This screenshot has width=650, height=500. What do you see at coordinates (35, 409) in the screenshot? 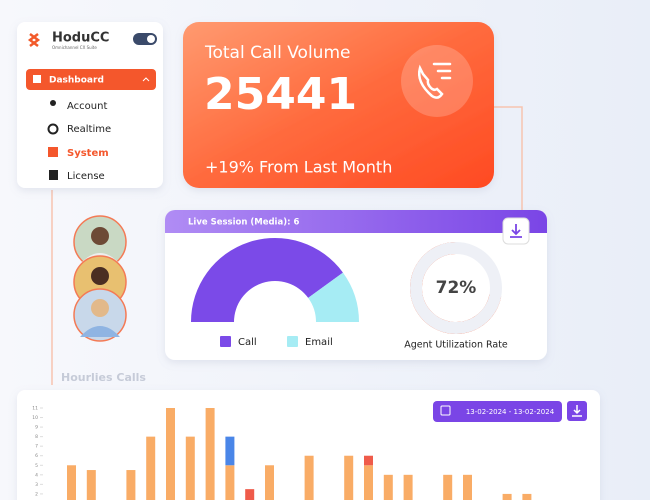
I see `y-tick-label: 11` at bounding box center [35, 409].